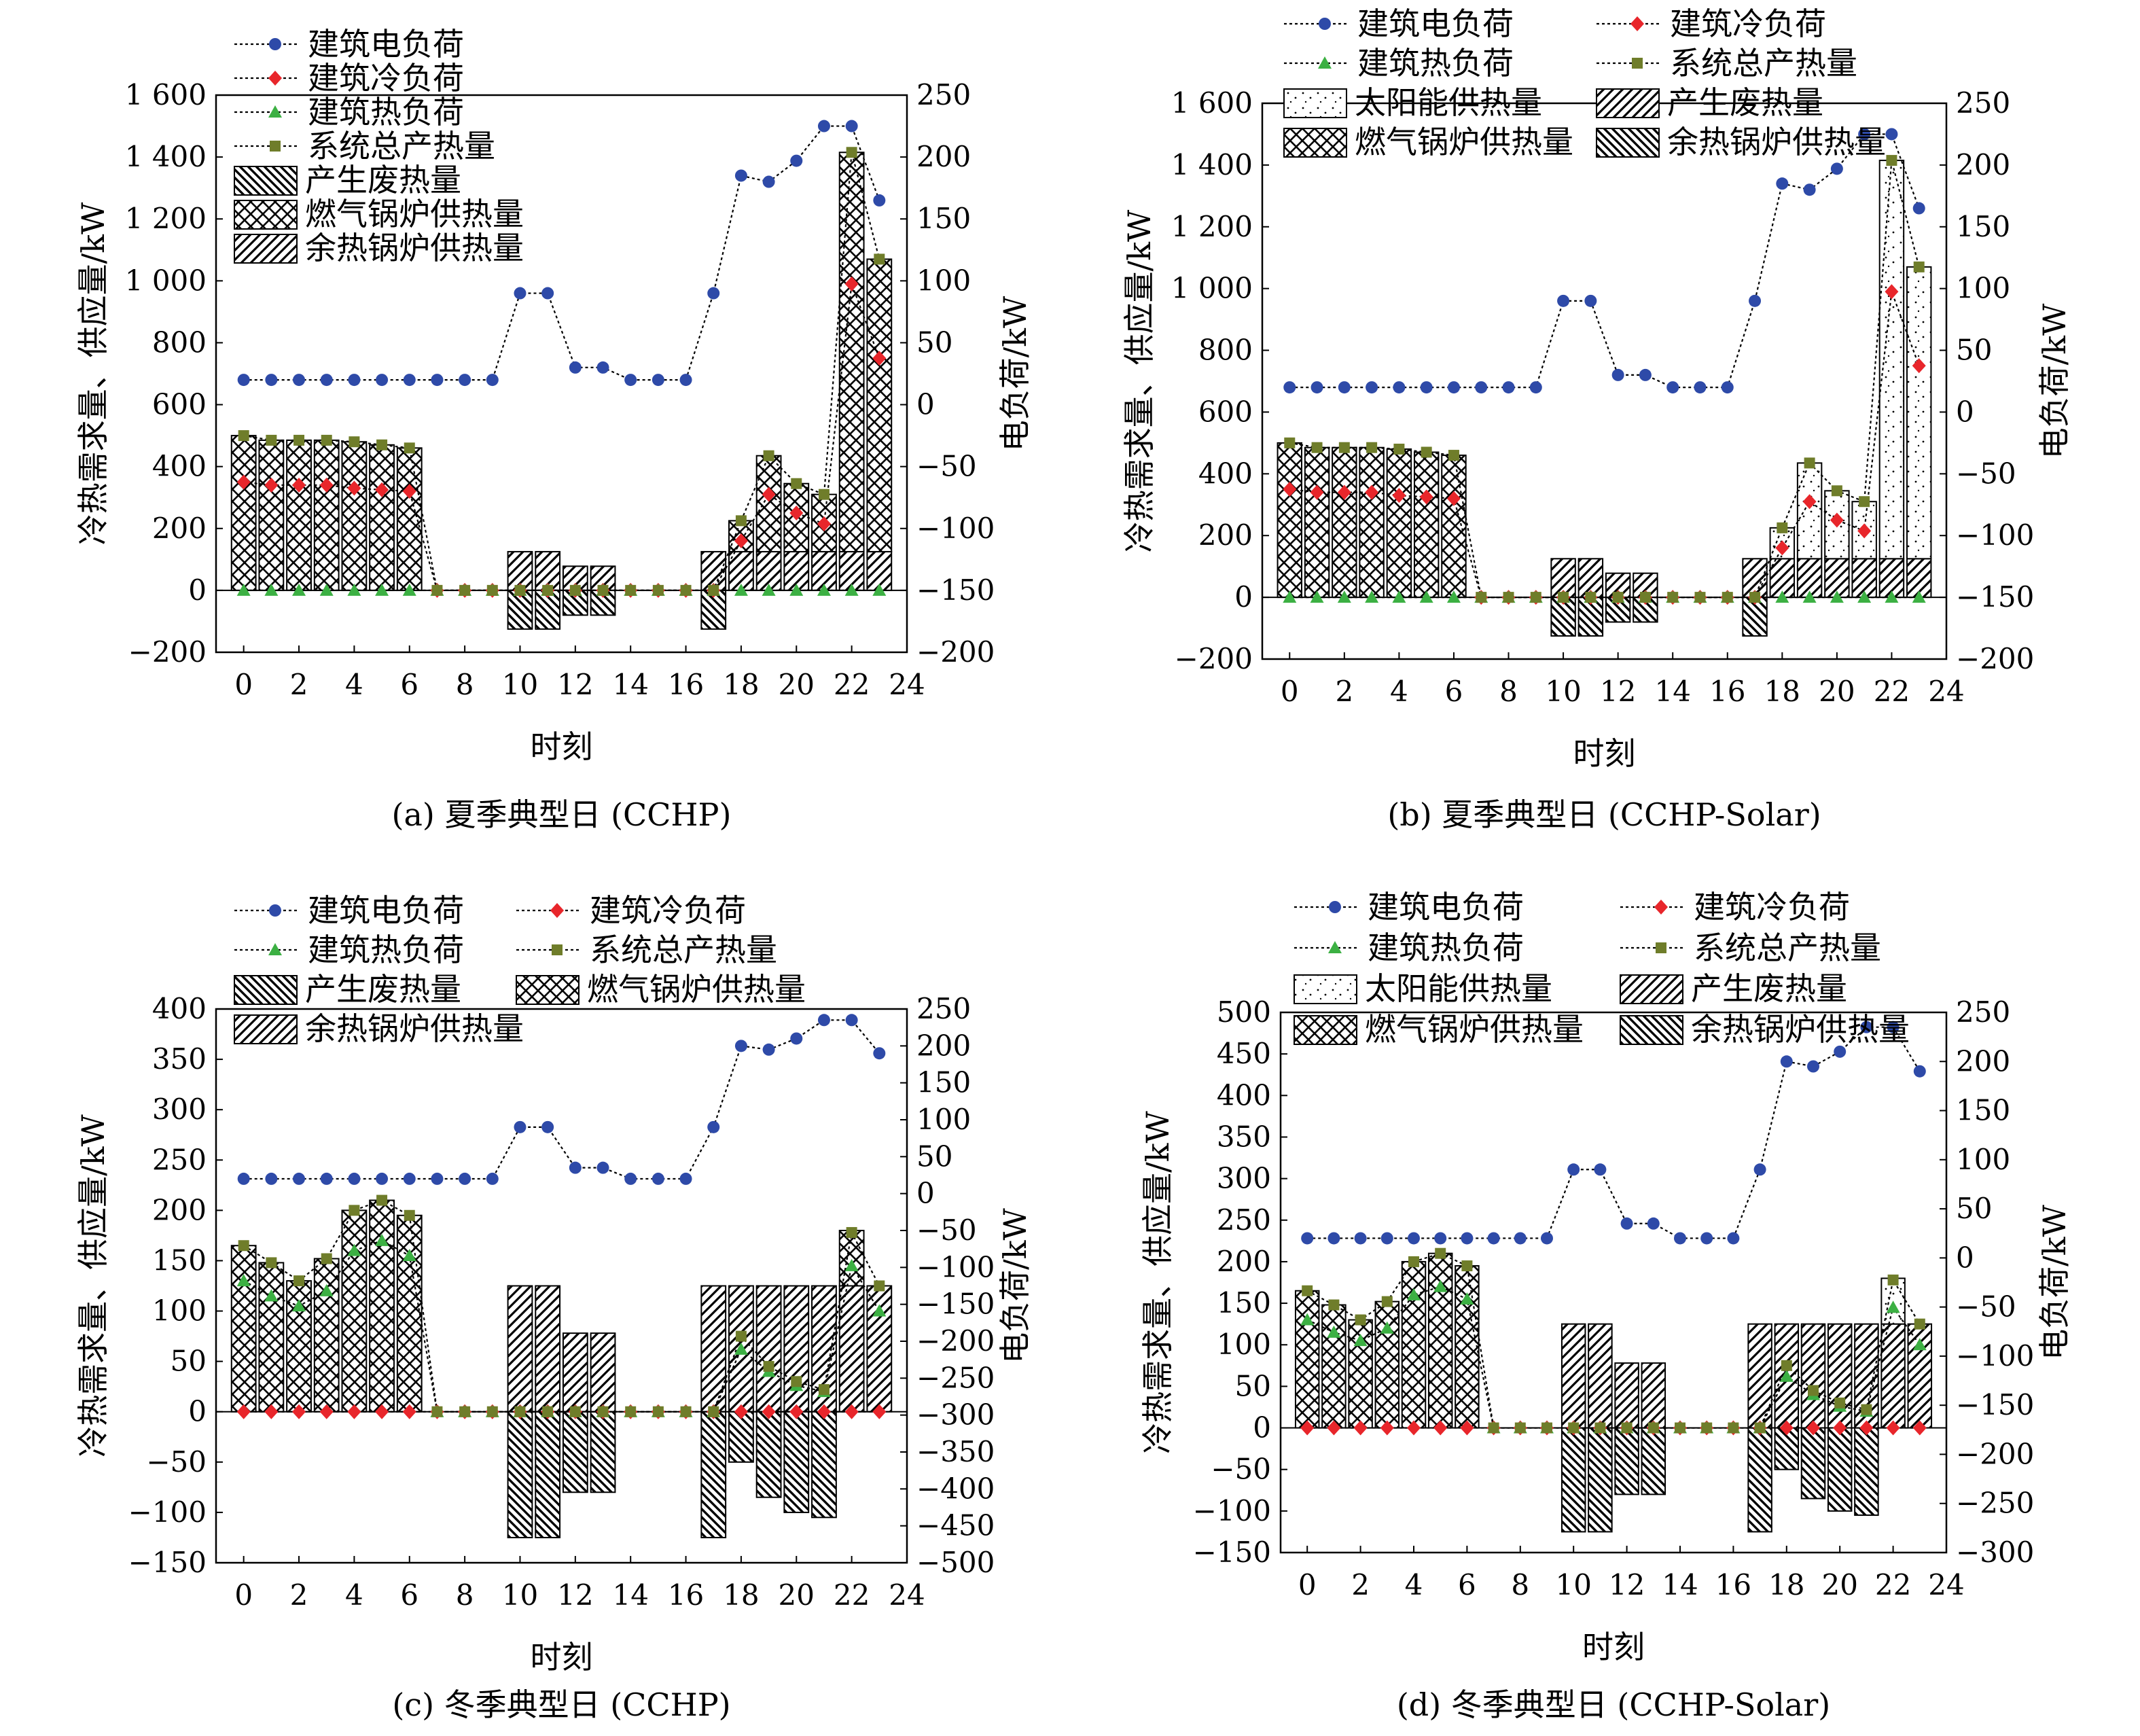 This screenshot has width=2140, height=1736. Describe the element at coordinates (1467, 1238) in the screenshot. I see `point-elec-h6` at that location.